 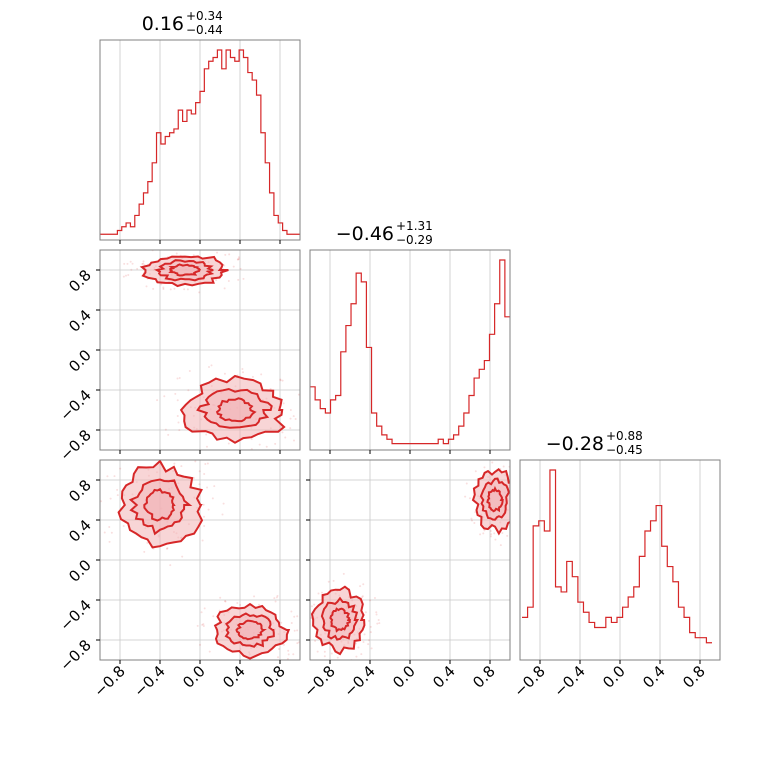 What do you see at coordinates (75, 445) in the screenshot?
I see `y-tick-label: −0.8` at bounding box center [75, 445].